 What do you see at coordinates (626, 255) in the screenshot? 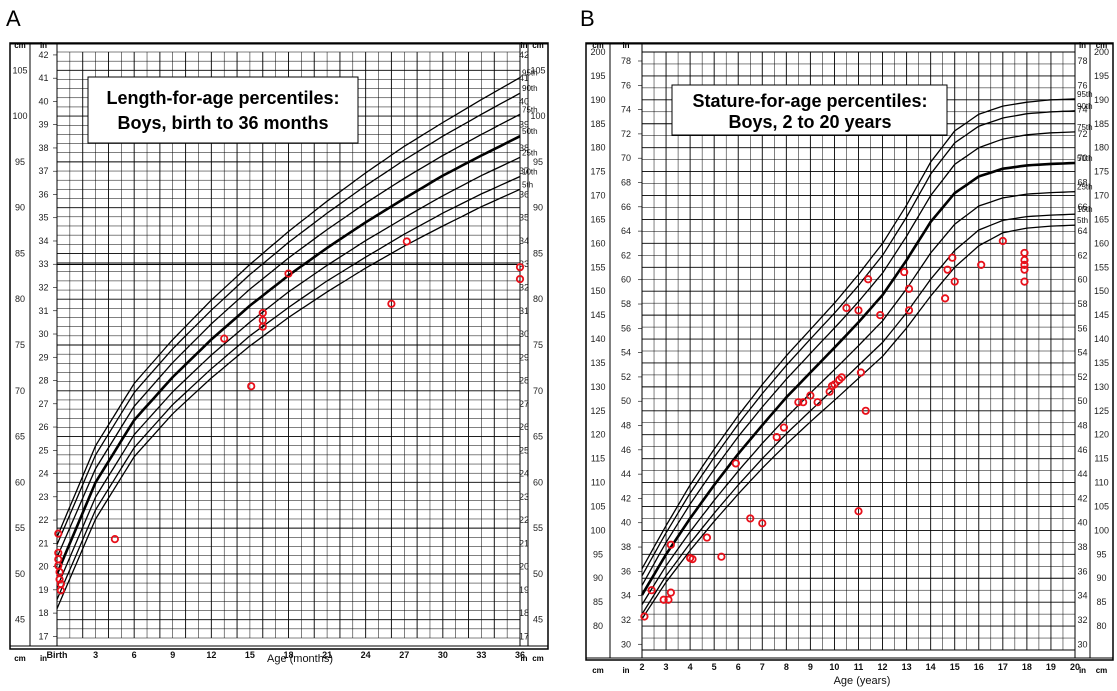
I see `in-tick-label-left: 62` at bounding box center [626, 255].